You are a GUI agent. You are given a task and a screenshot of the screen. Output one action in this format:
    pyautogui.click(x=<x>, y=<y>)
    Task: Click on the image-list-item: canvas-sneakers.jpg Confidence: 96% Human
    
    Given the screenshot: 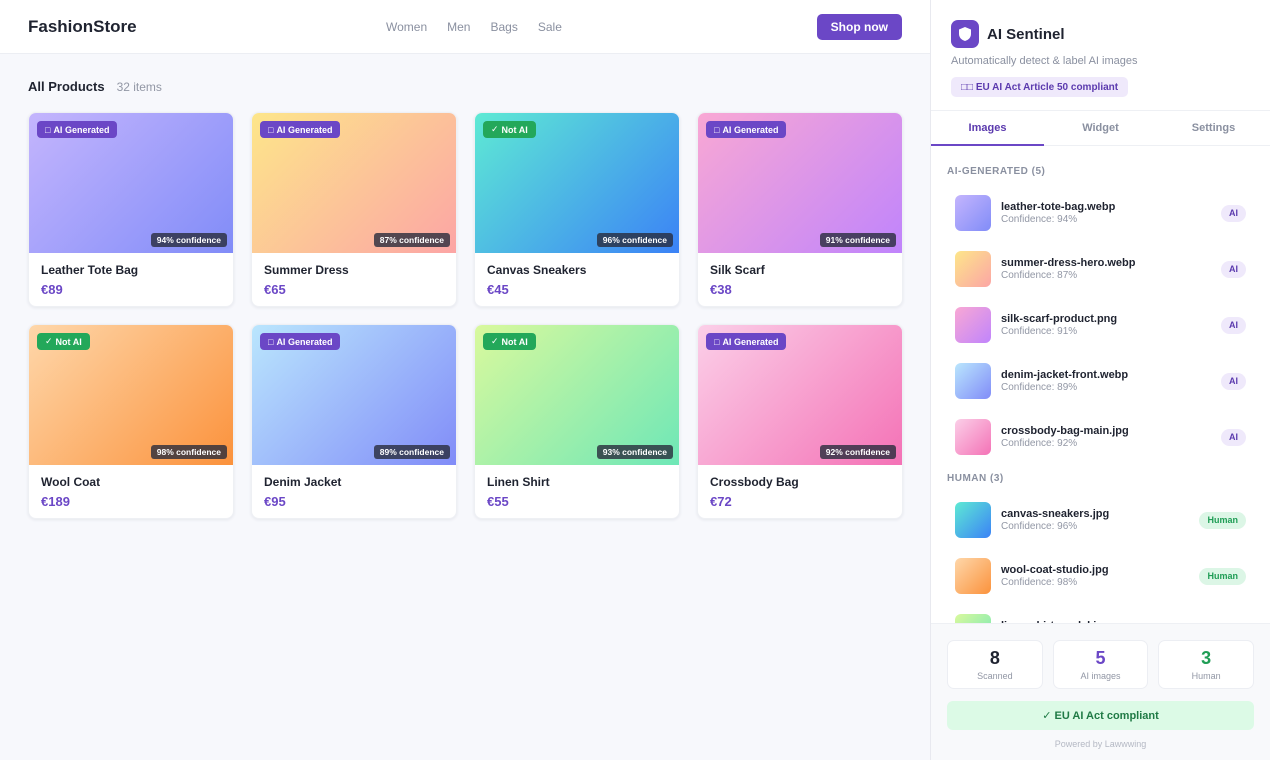 What is the action you would take?
    pyautogui.click(x=1100, y=520)
    